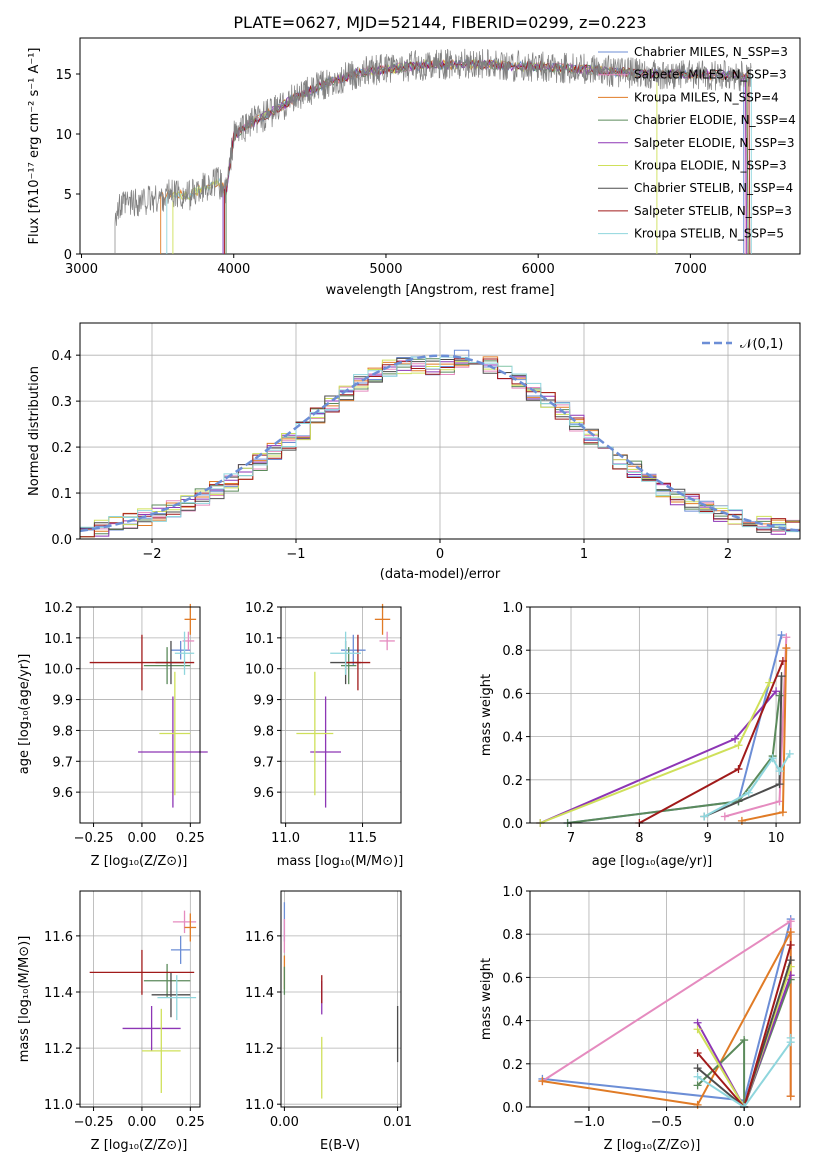 This screenshot has width=819, height=1170. I want to click on spectrum-legend-label: Salpeter MILES, N_SSP=3, so click(710, 75).